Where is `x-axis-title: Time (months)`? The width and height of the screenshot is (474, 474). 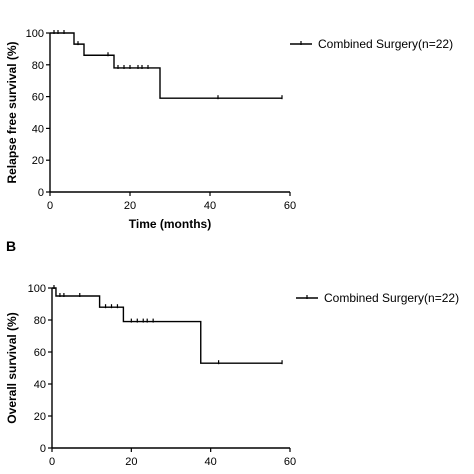
x-axis-title: Time (months) is located at coordinates (170, 224).